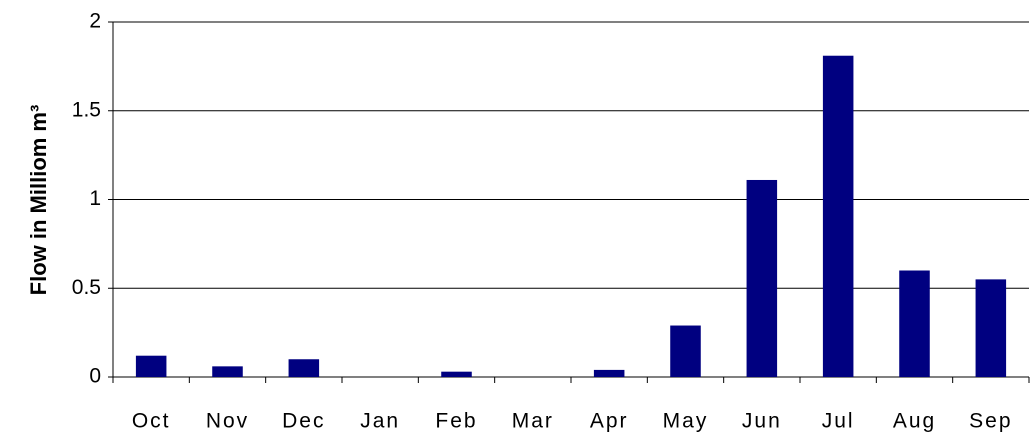 The height and width of the screenshot is (436, 1030). What do you see at coordinates (86, 109) in the screenshot?
I see `y-tick-label: 1.5` at bounding box center [86, 109].